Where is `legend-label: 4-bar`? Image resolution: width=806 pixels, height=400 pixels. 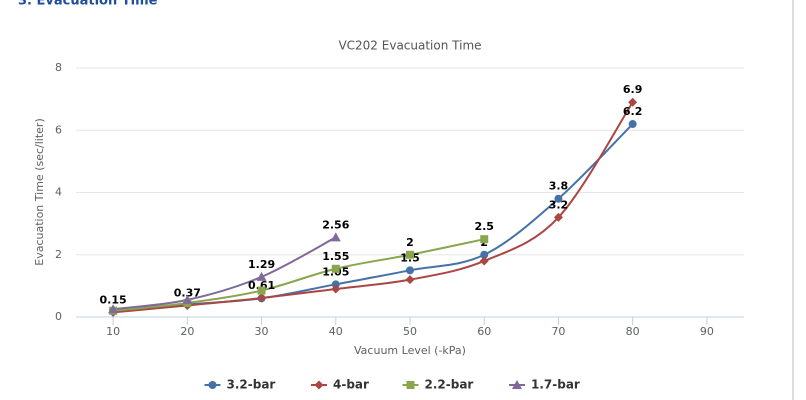 legend-label: 4-bar is located at coordinates (351, 385).